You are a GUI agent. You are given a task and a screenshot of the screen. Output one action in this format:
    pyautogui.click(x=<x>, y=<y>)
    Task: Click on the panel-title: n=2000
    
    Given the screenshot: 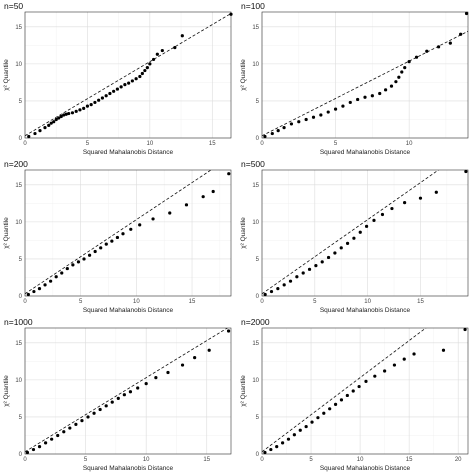 What is the action you would take?
    pyautogui.click(x=255, y=322)
    